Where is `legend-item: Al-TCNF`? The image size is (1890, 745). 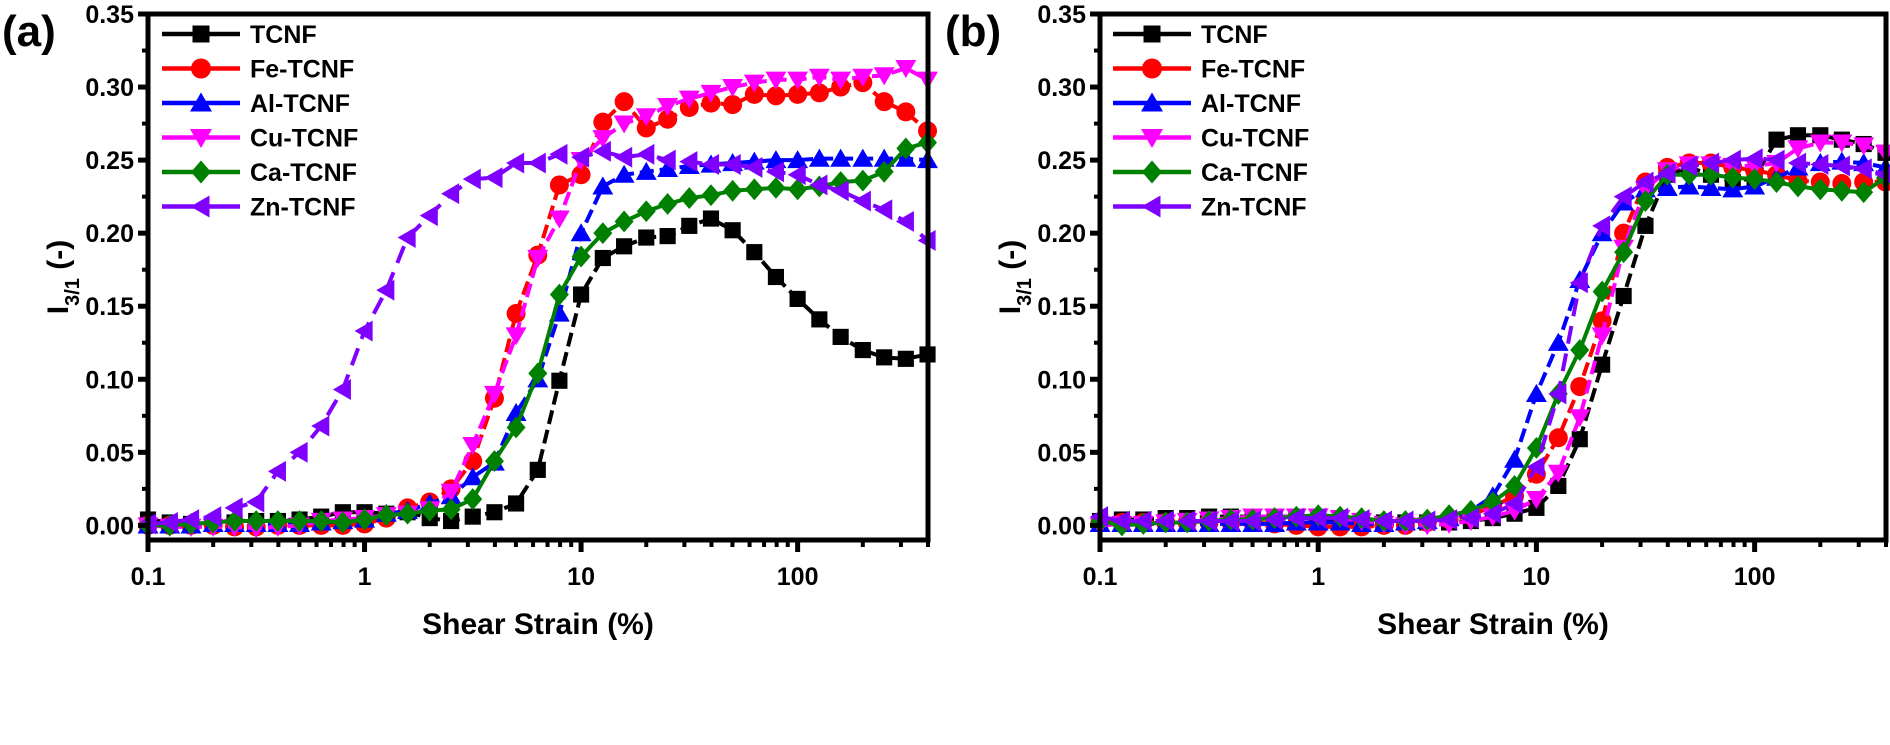 legend-item: Al-TCNF is located at coordinates (256, 104).